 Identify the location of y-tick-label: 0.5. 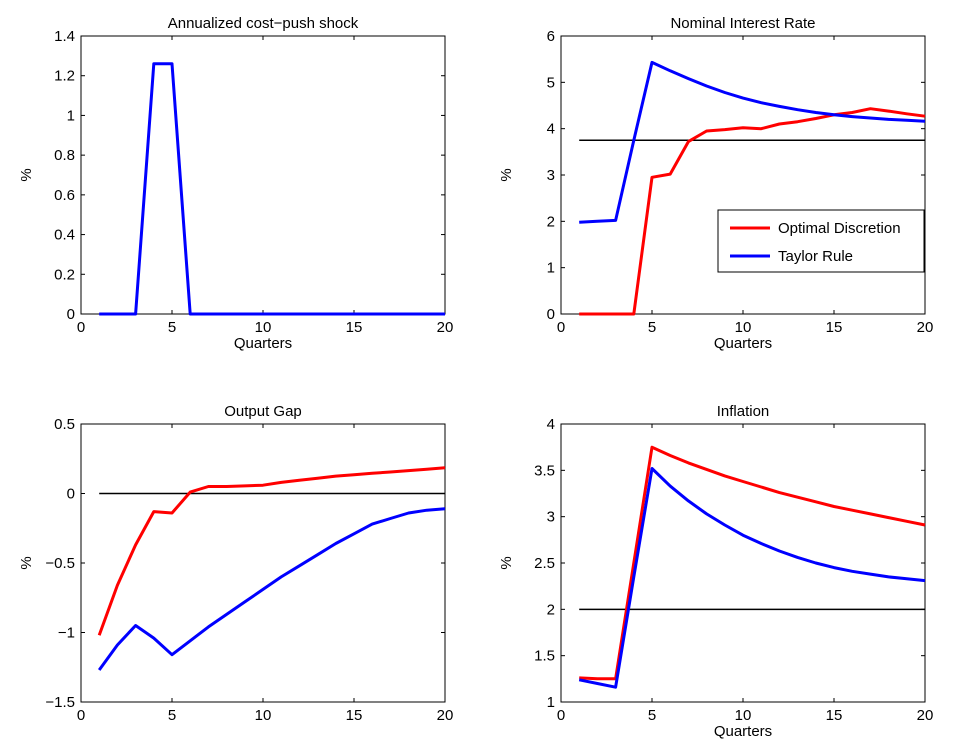
(64, 424).